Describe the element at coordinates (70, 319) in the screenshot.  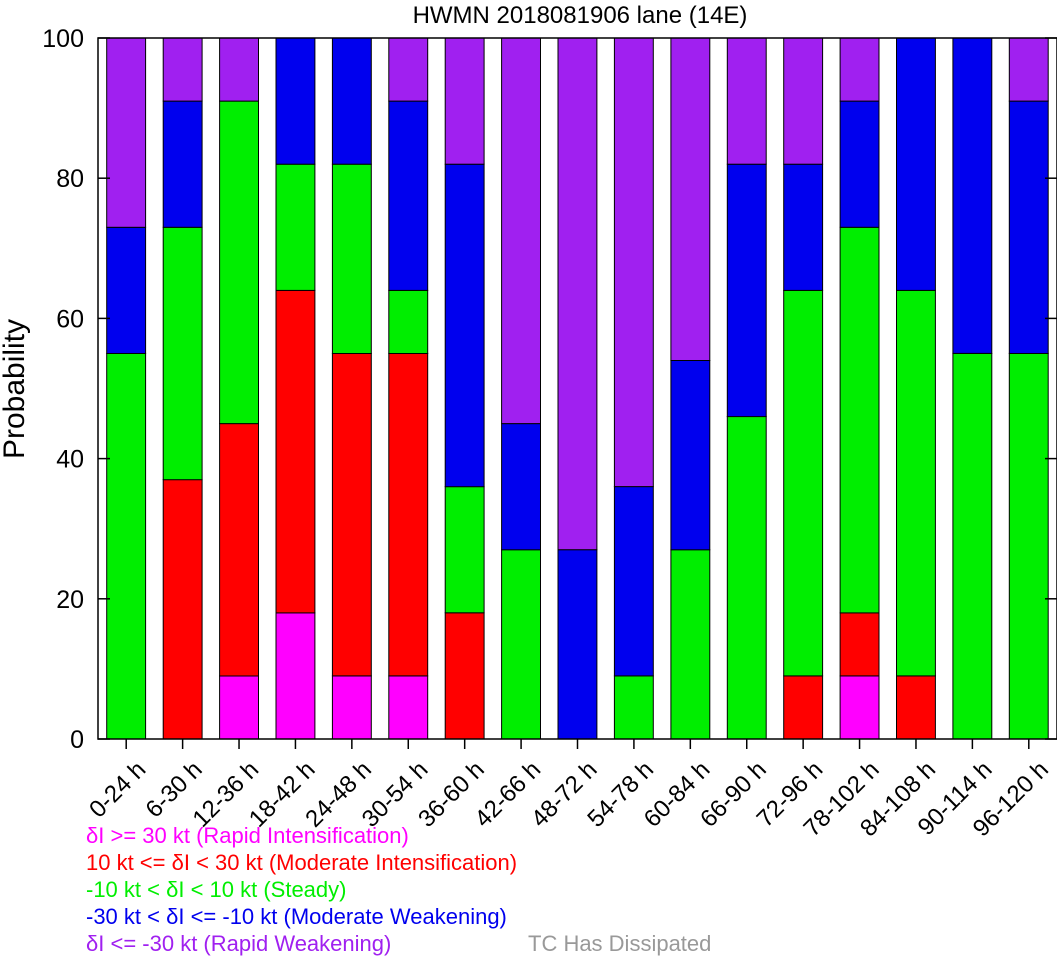
I see `y-tick-label-3: 60` at that location.